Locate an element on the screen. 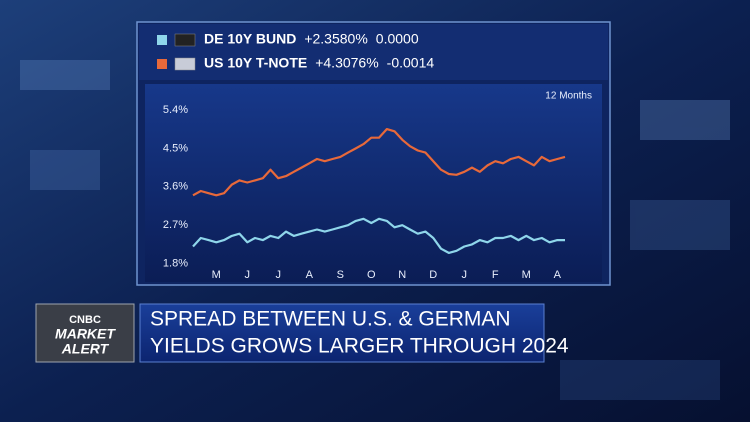  x-tick-label: F is located at coordinates (495, 275).